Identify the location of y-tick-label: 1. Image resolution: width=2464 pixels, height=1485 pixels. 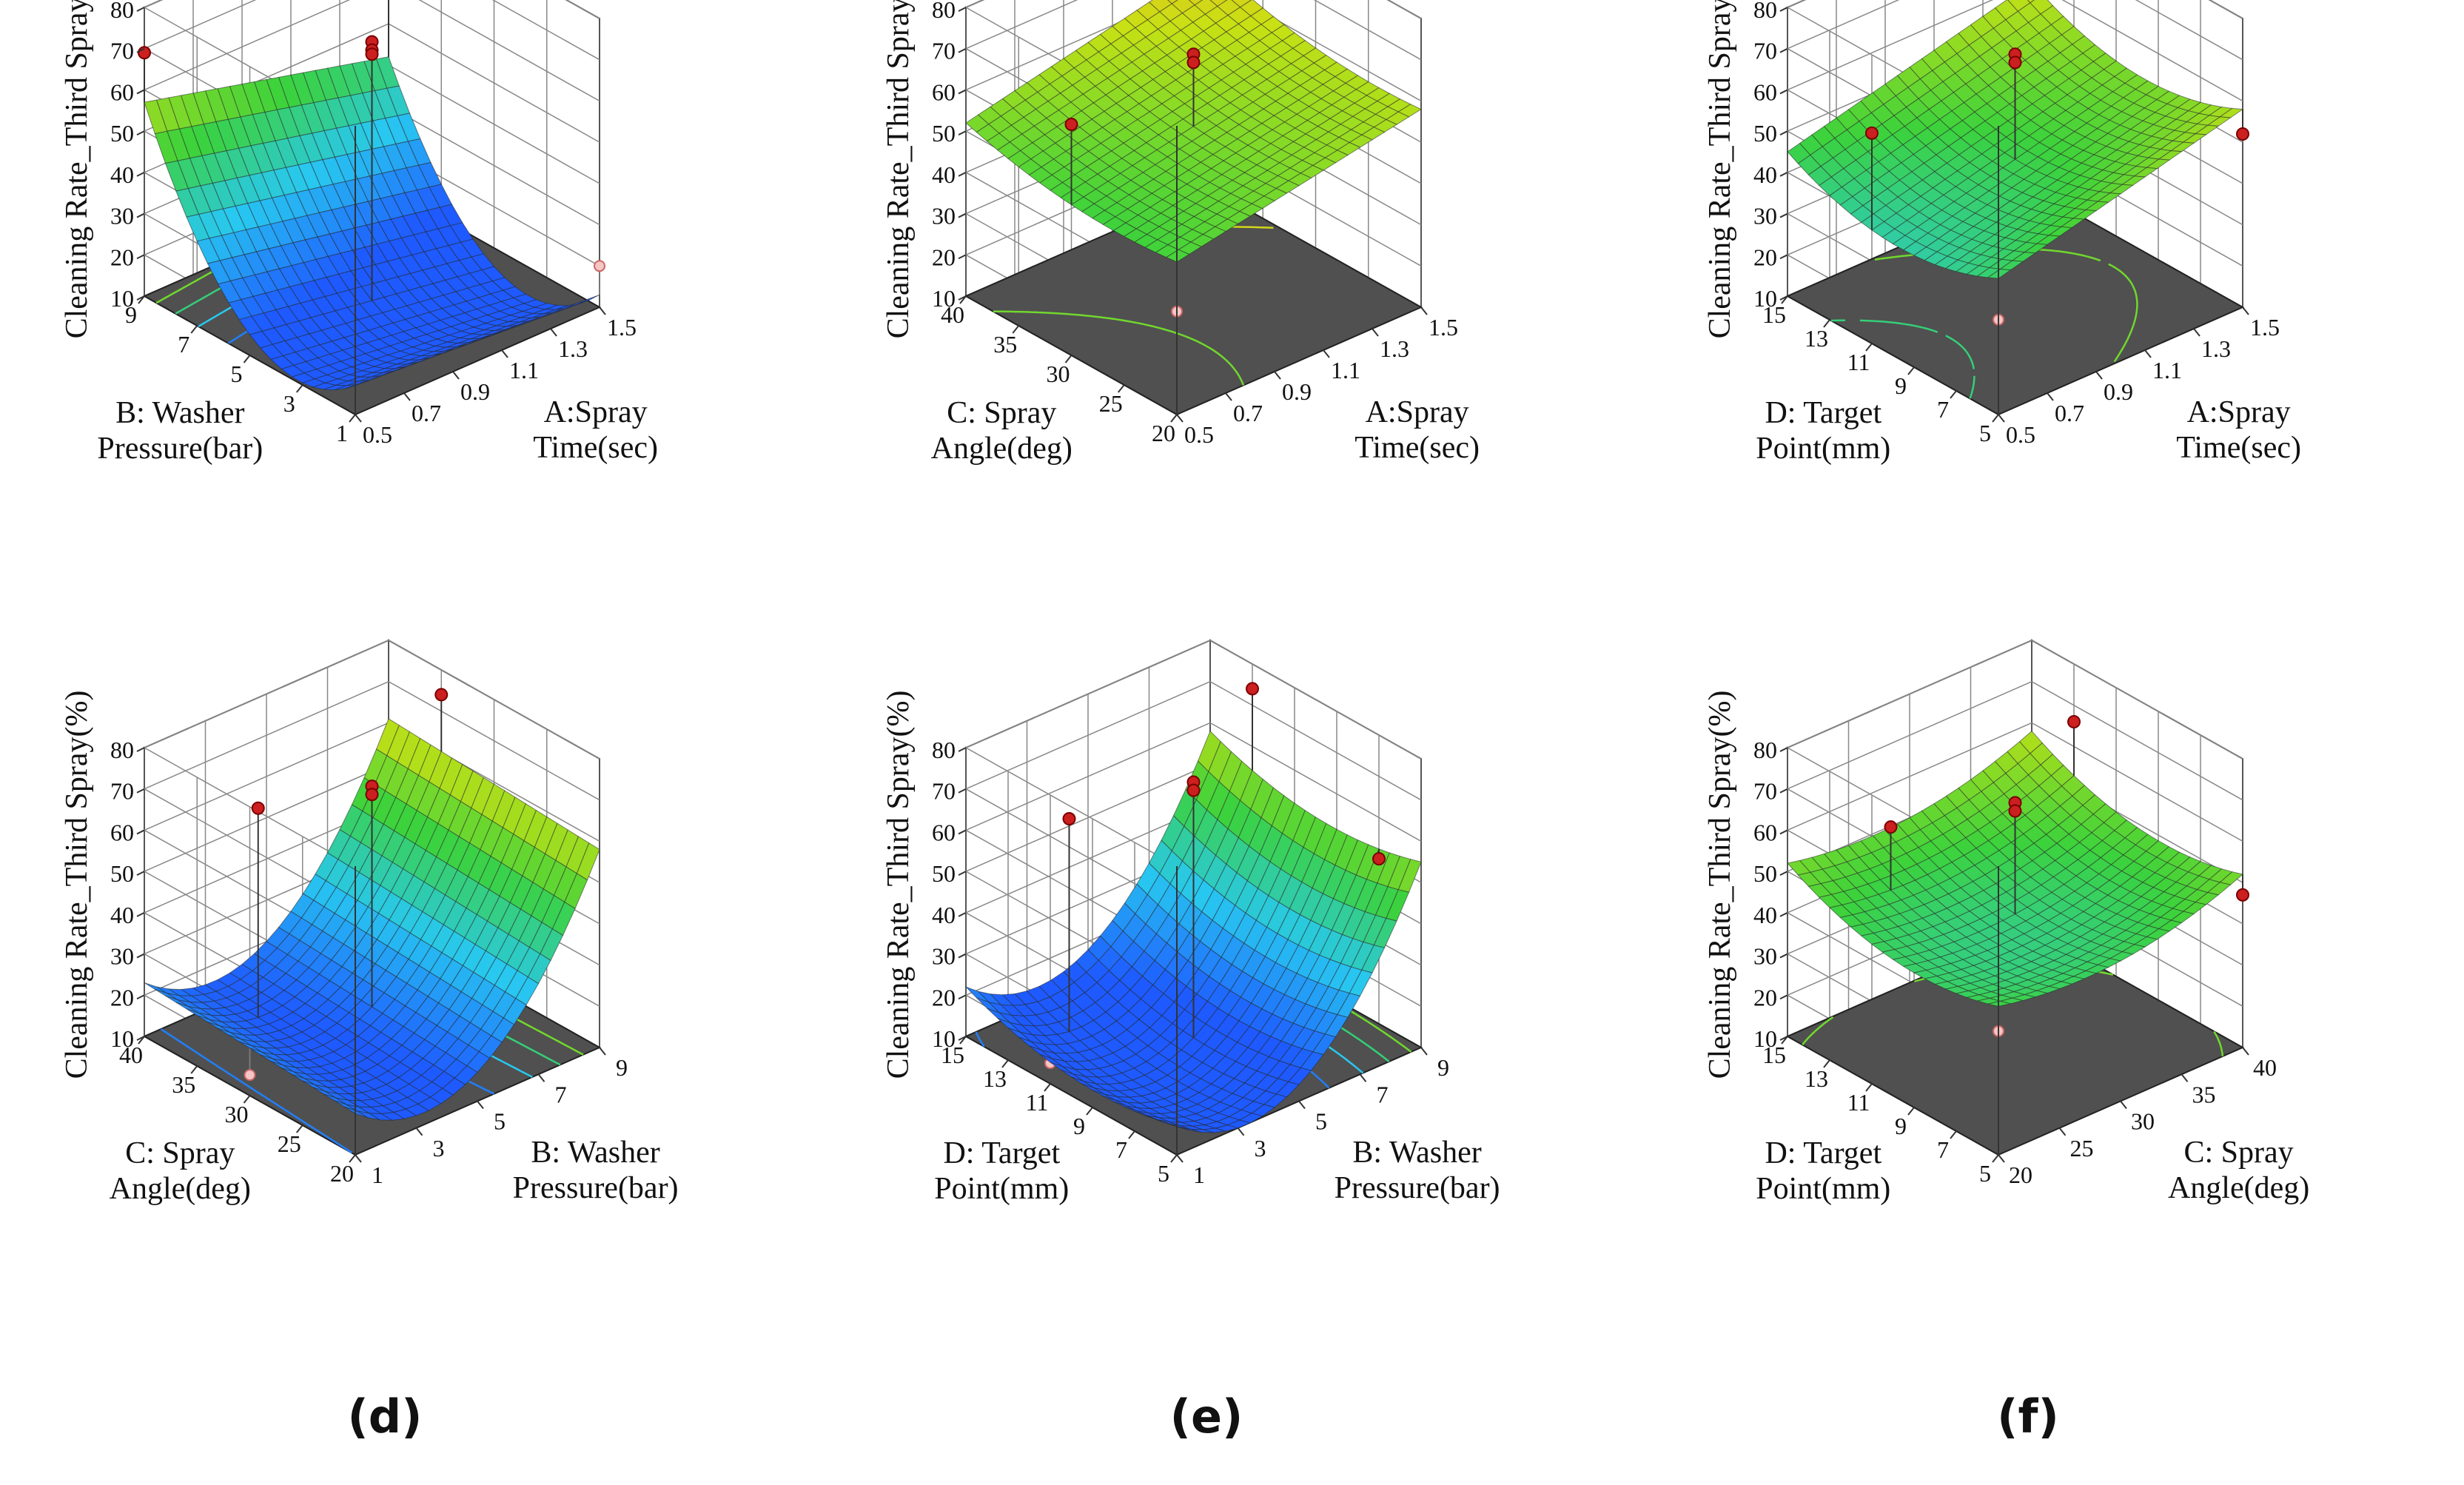
(342, 433).